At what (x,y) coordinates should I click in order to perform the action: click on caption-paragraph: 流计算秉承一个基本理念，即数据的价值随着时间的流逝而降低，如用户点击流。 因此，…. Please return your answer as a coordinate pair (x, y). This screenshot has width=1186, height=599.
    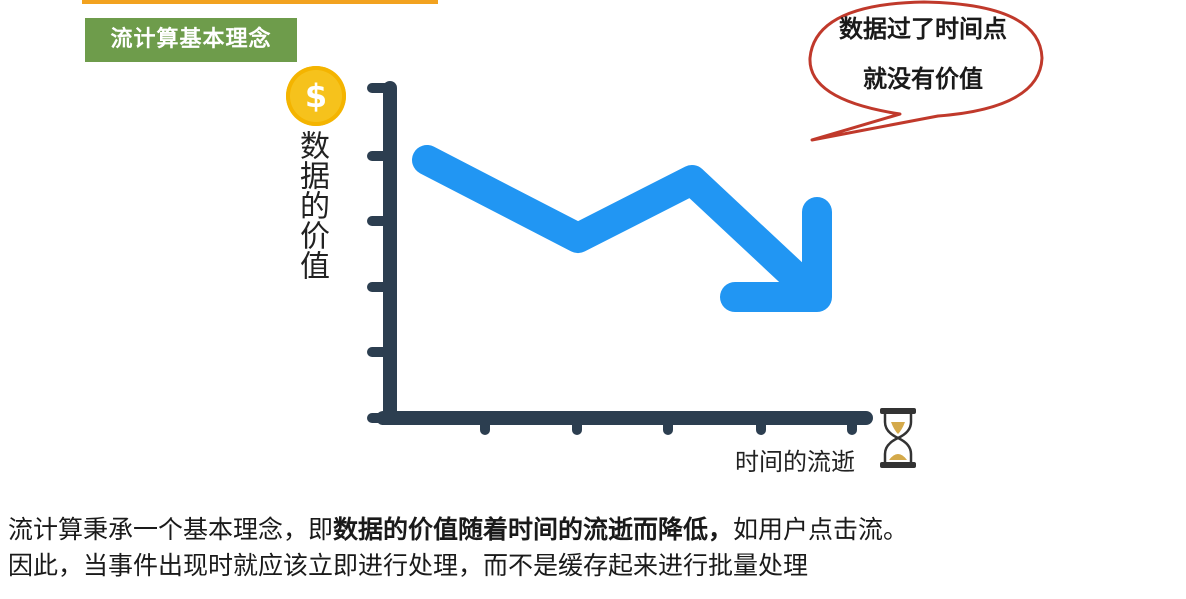
    Looking at the image, I should click on (597, 548).